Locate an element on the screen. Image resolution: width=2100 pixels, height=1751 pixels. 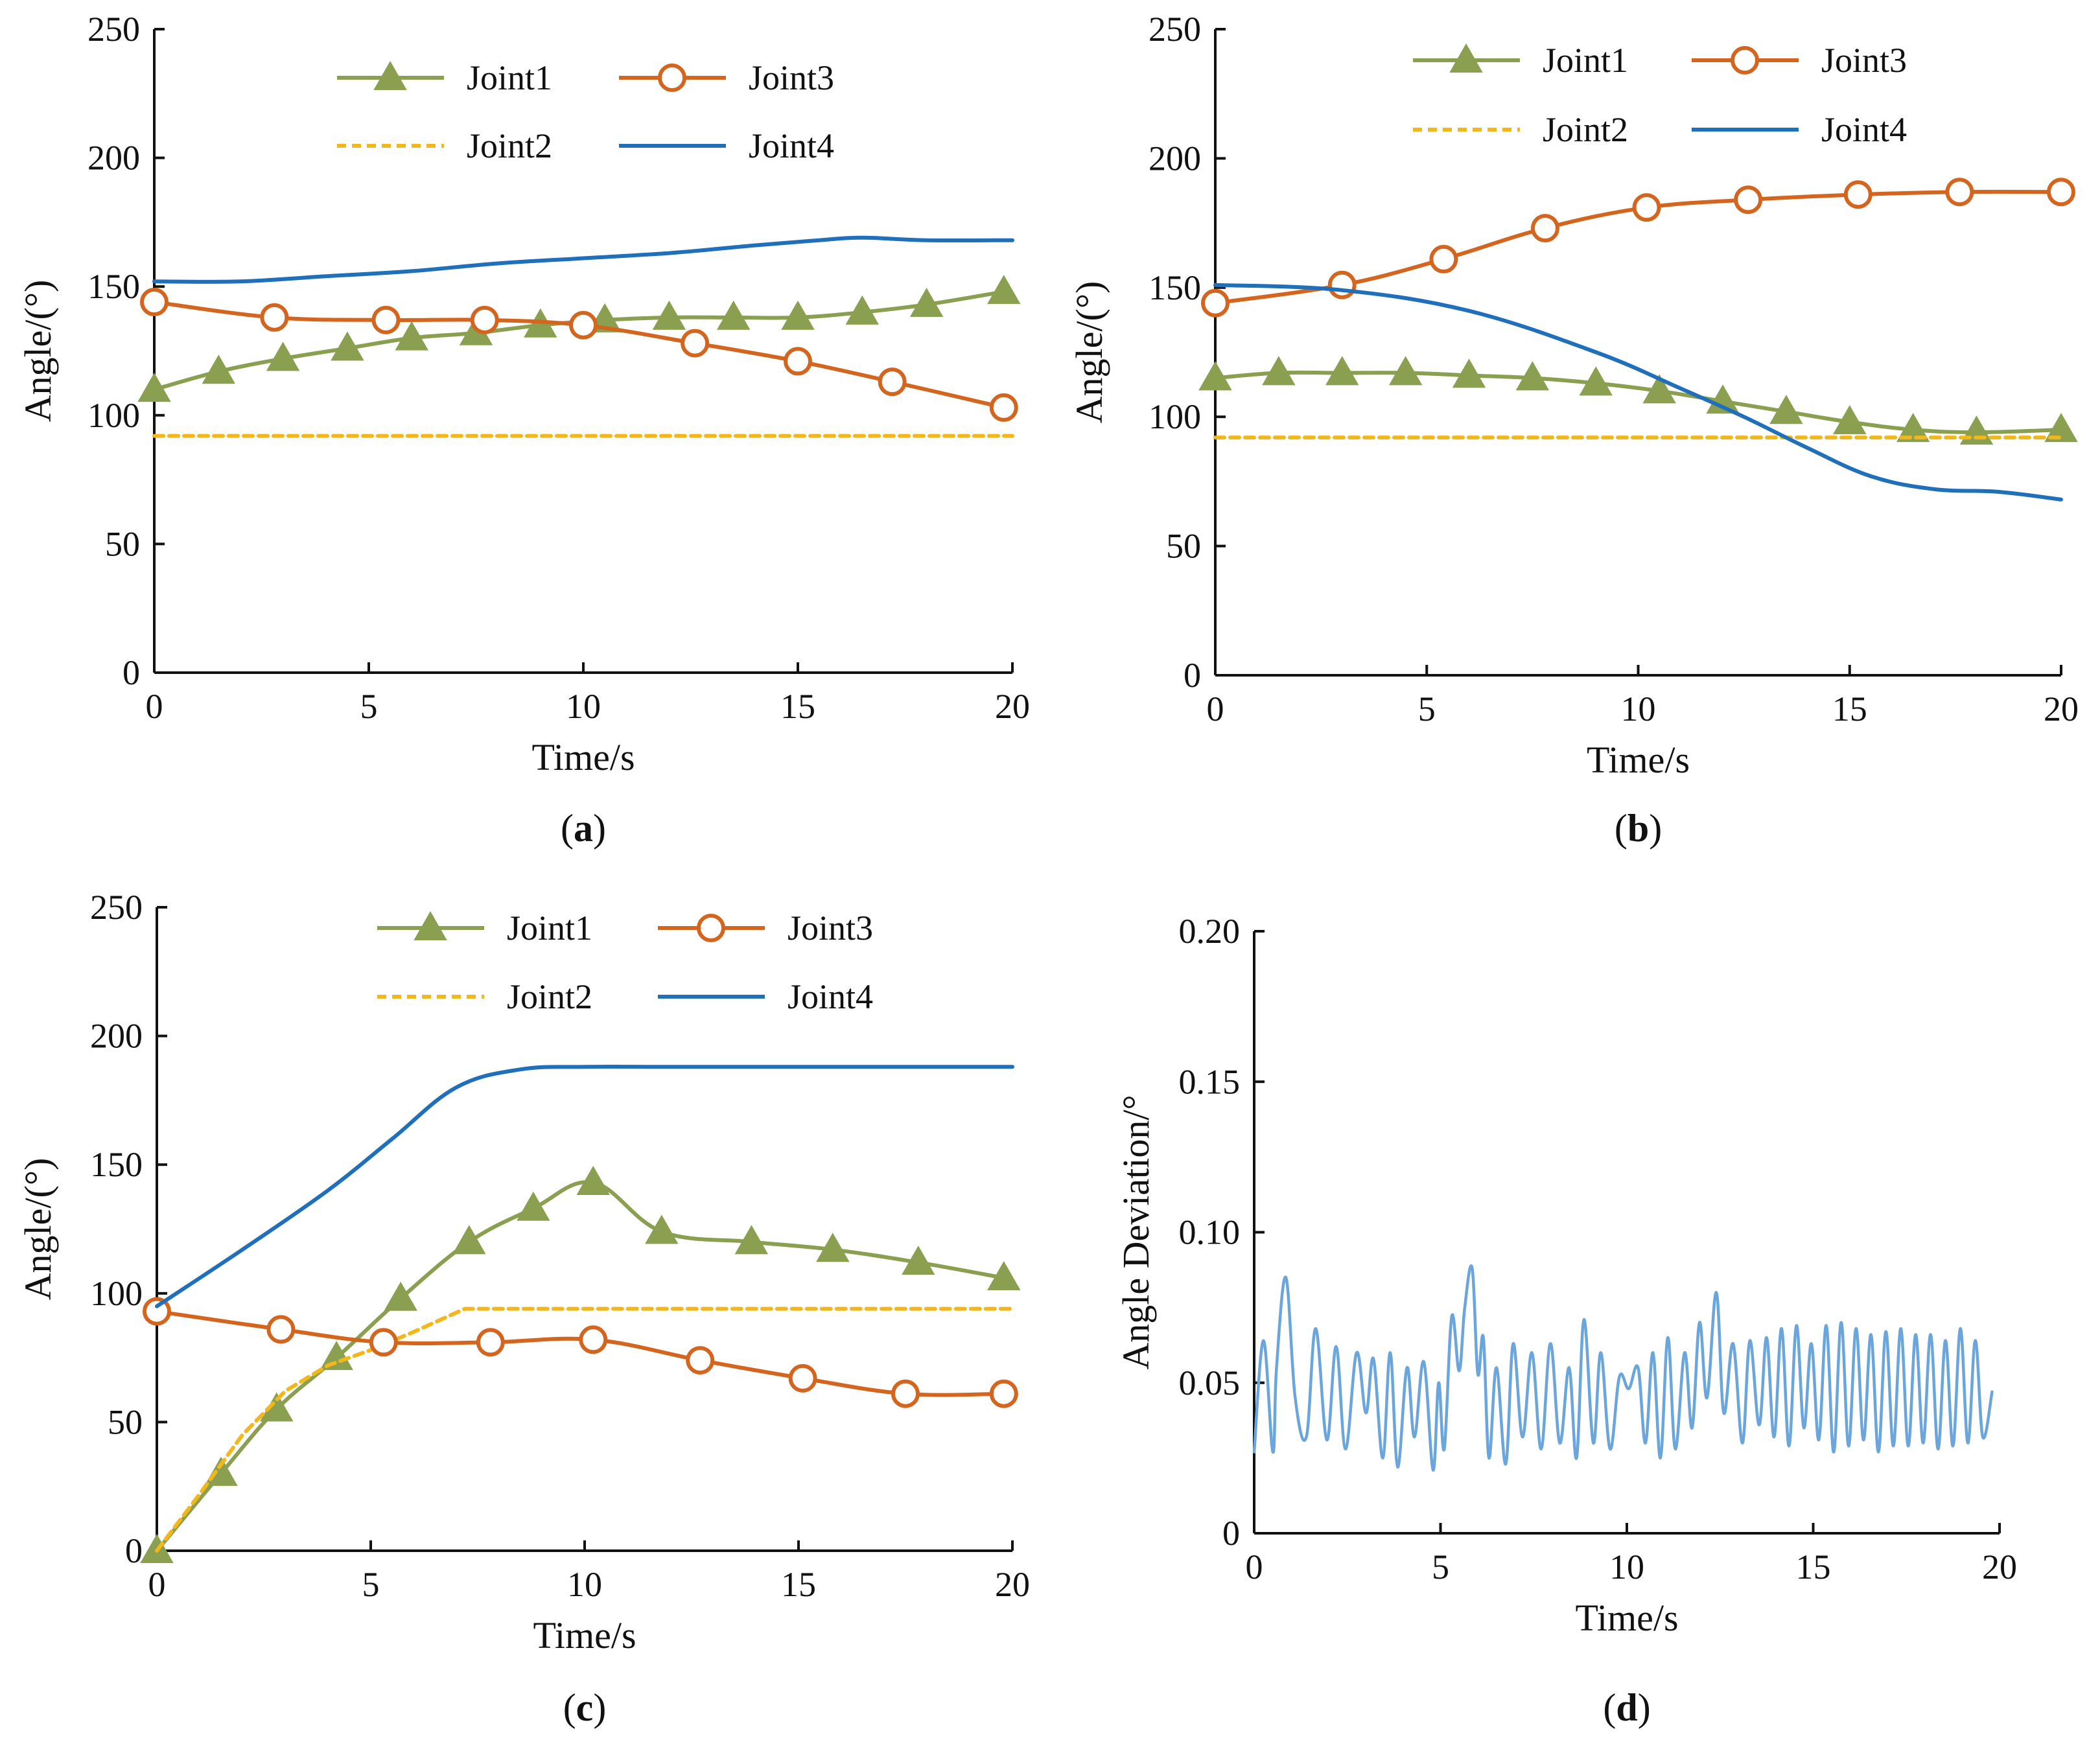
y-axis-label: Angle/(°) is located at coordinates (38, 351).